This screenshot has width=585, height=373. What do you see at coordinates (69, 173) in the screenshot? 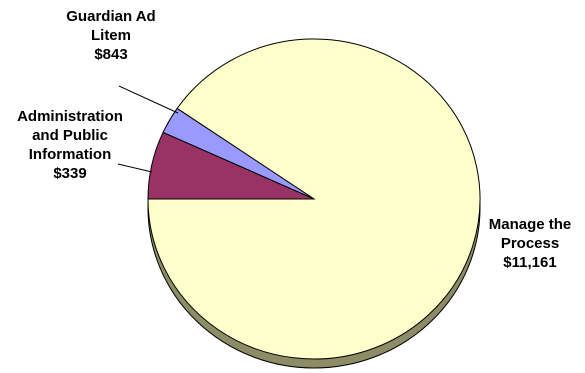
I see `slice-value-label: $339` at bounding box center [69, 173].